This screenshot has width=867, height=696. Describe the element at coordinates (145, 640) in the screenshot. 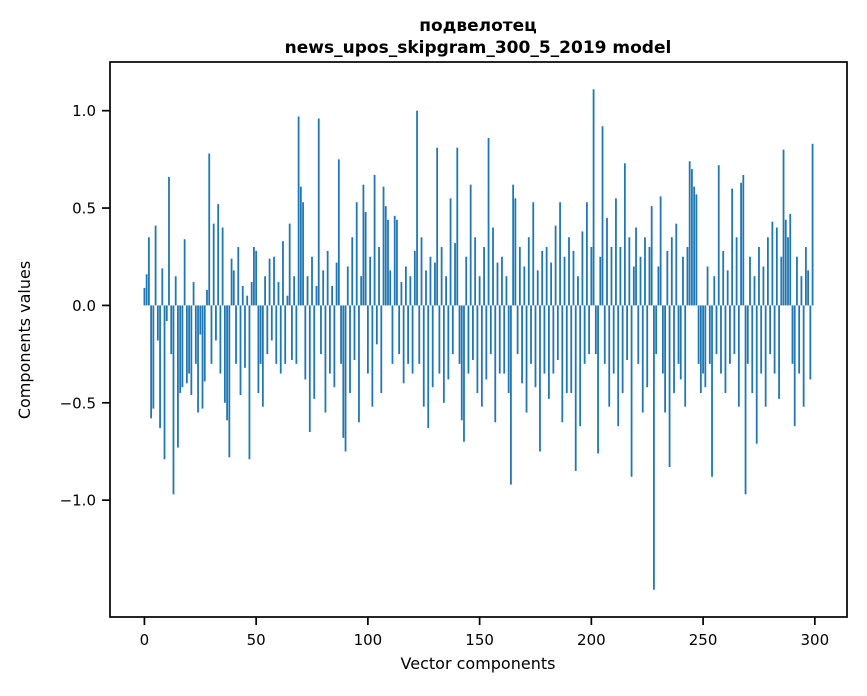

I see `x-tick-label: 0` at that location.